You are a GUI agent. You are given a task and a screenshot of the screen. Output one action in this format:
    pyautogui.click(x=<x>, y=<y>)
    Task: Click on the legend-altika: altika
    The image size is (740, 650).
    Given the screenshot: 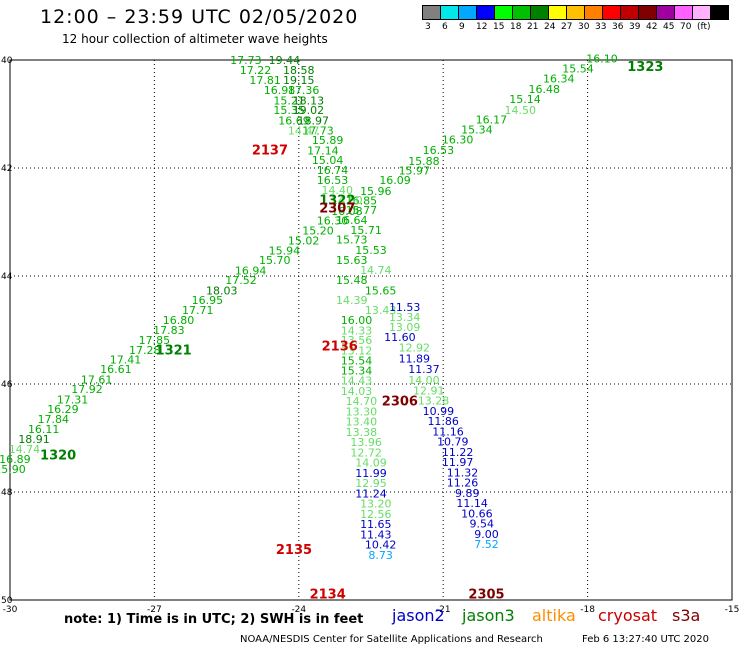 What is the action you would take?
    pyautogui.click(x=554, y=615)
    